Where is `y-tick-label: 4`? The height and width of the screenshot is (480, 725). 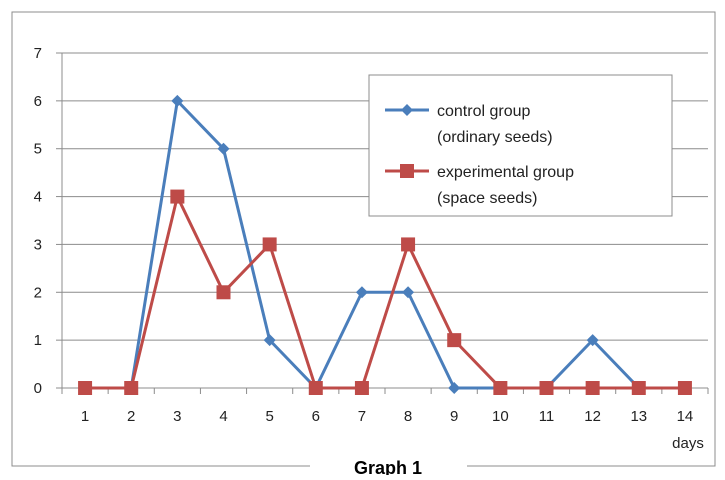
y-tick-label: 4 is located at coordinates (38, 197).